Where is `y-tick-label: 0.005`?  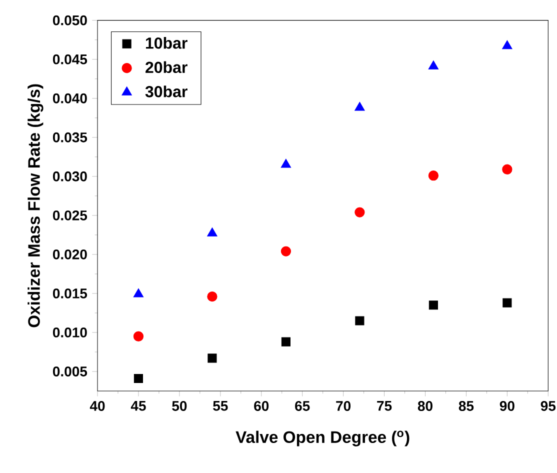 y-tick-label: 0.005 is located at coordinates (70, 371).